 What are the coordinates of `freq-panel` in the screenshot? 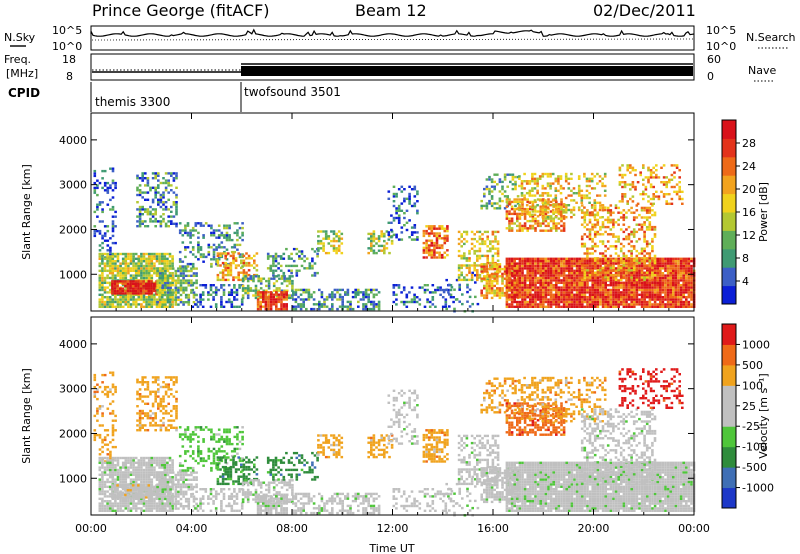 It's located at (392, 67).